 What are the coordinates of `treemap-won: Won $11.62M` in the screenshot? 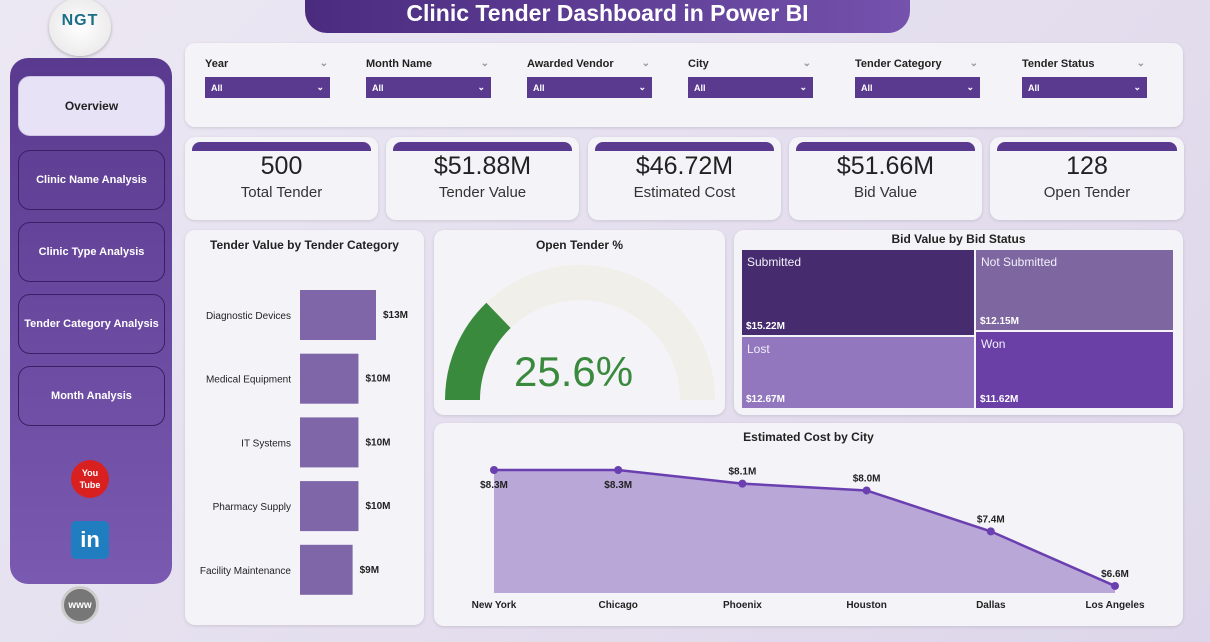 It's located at (1074, 370).